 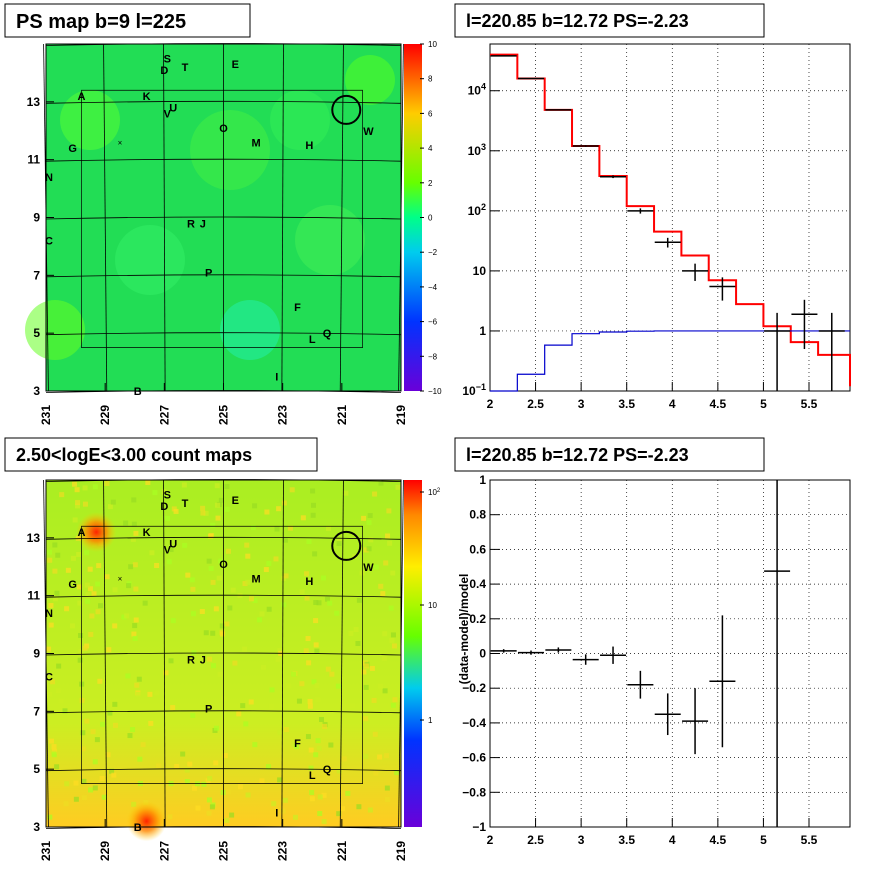 What do you see at coordinates (276, 814) in the screenshot?
I see `source-label: I` at bounding box center [276, 814].